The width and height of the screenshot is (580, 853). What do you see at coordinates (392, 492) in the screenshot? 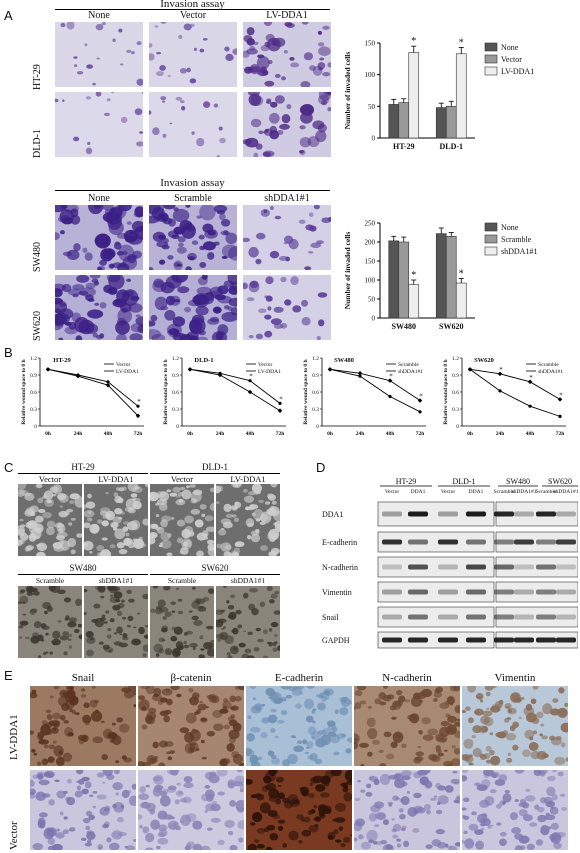
I see `lane-label: Vector` at bounding box center [392, 492].